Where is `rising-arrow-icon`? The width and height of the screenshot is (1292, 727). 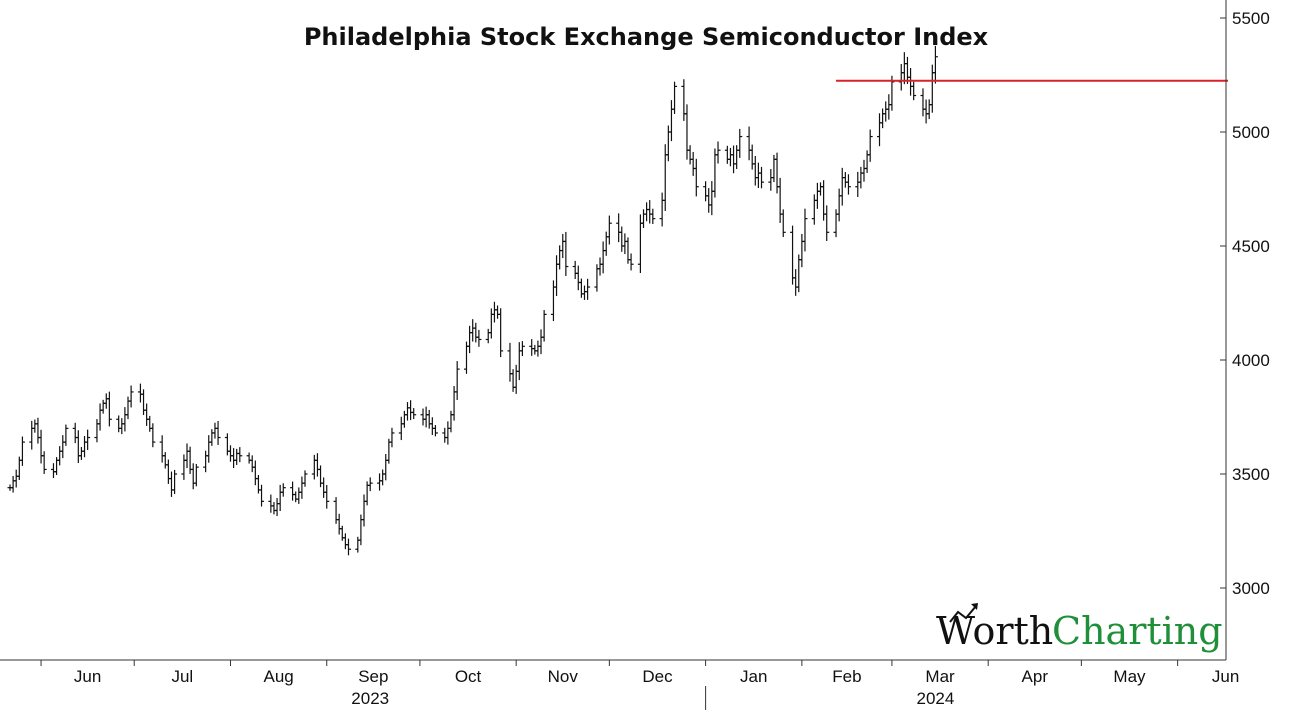
rising-arrow-icon is located at coordinates (963, 613).